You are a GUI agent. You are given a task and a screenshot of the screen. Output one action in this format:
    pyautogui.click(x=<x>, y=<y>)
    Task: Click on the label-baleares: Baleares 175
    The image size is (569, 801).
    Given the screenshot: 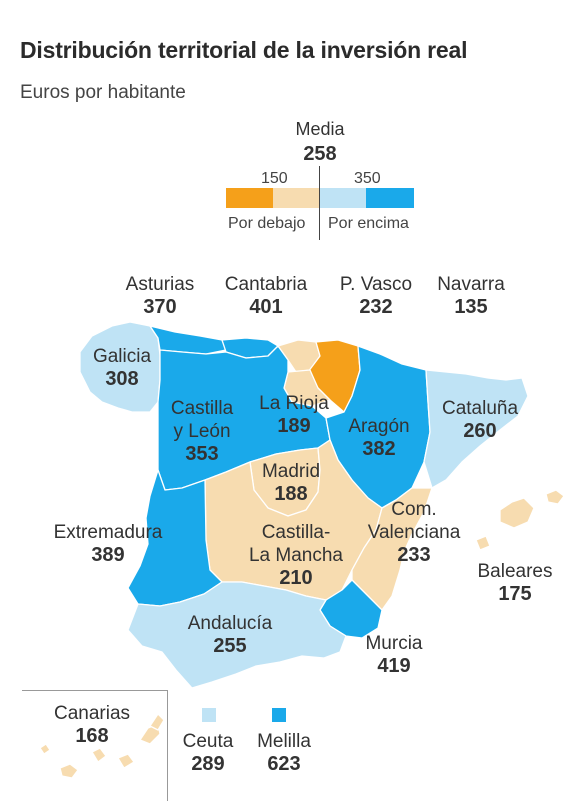 What is the action you would take?
    pyautogui.click(x=512, y=583)
    